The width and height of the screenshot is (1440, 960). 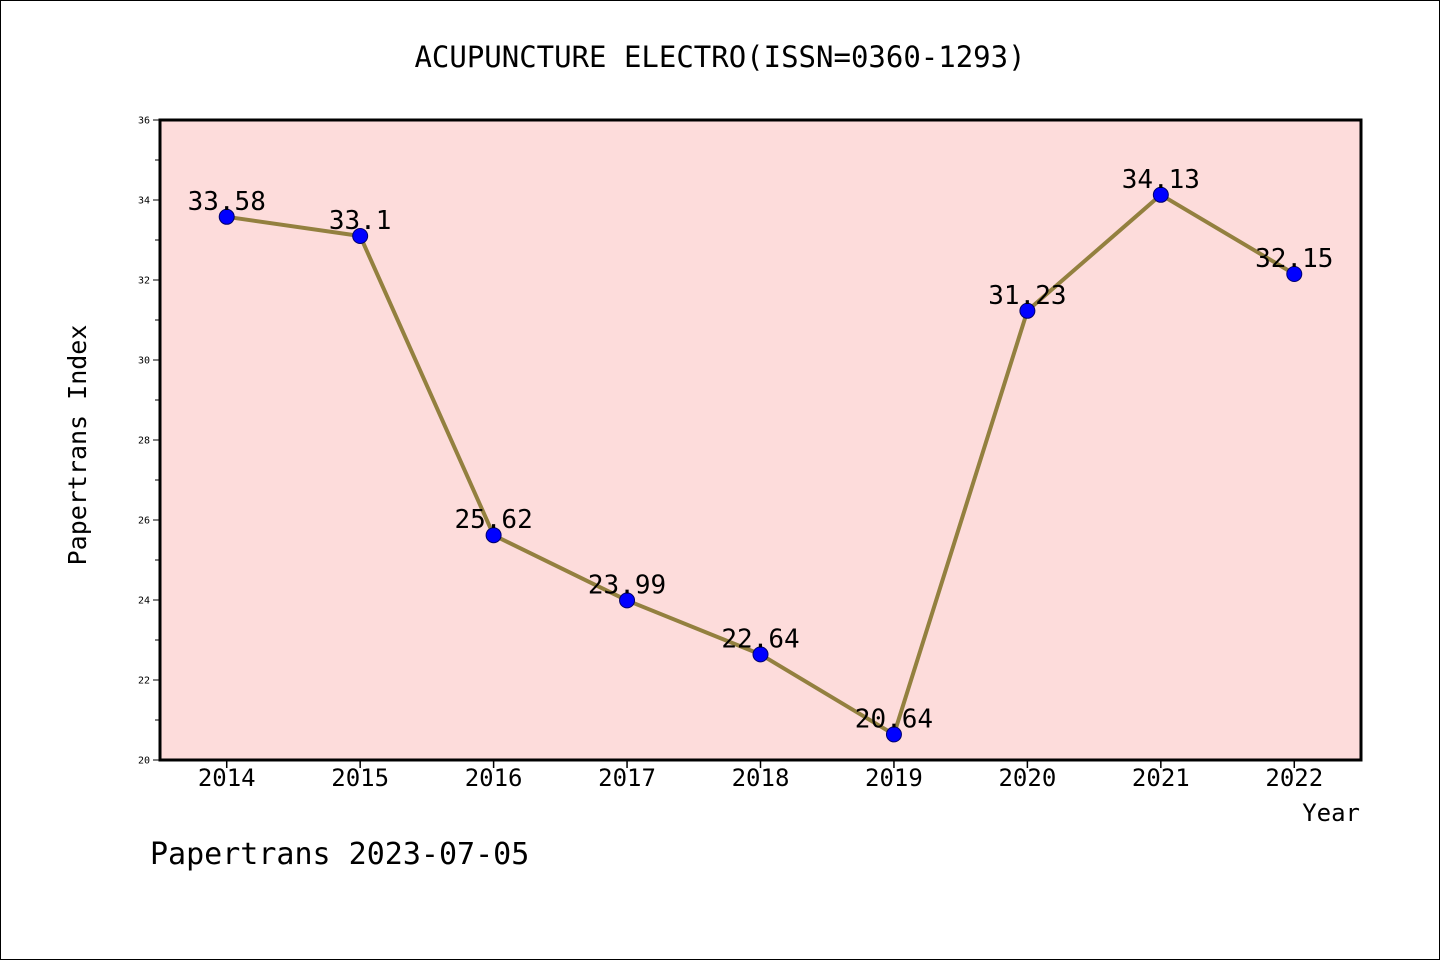 I want to click on y-tick-label: 36, so click(x=144, y=121).